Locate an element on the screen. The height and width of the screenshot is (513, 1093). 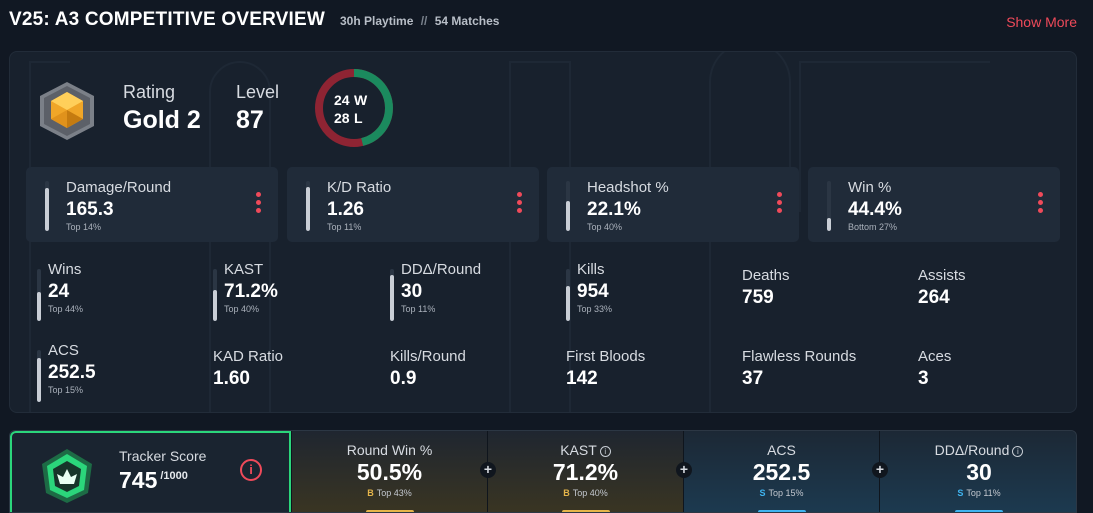
stat-card-headshot: Headshot % 22.1% Top 40% is located at coordinates (673, 204).